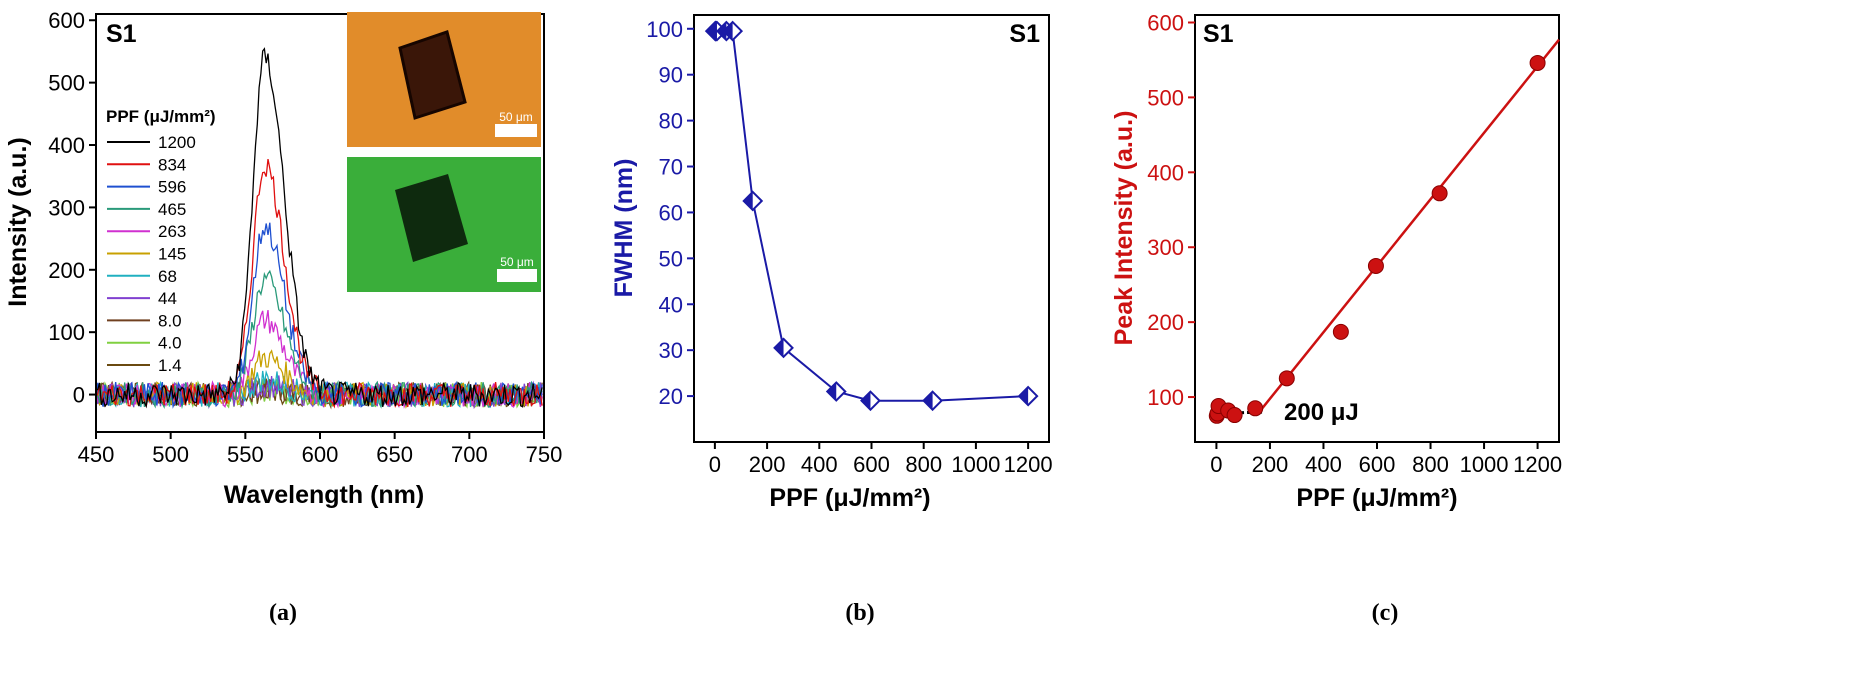 Image resolution: width=1849 pixels, height=673 pixels. I want to click on panel-b-data, so click(871, 216).